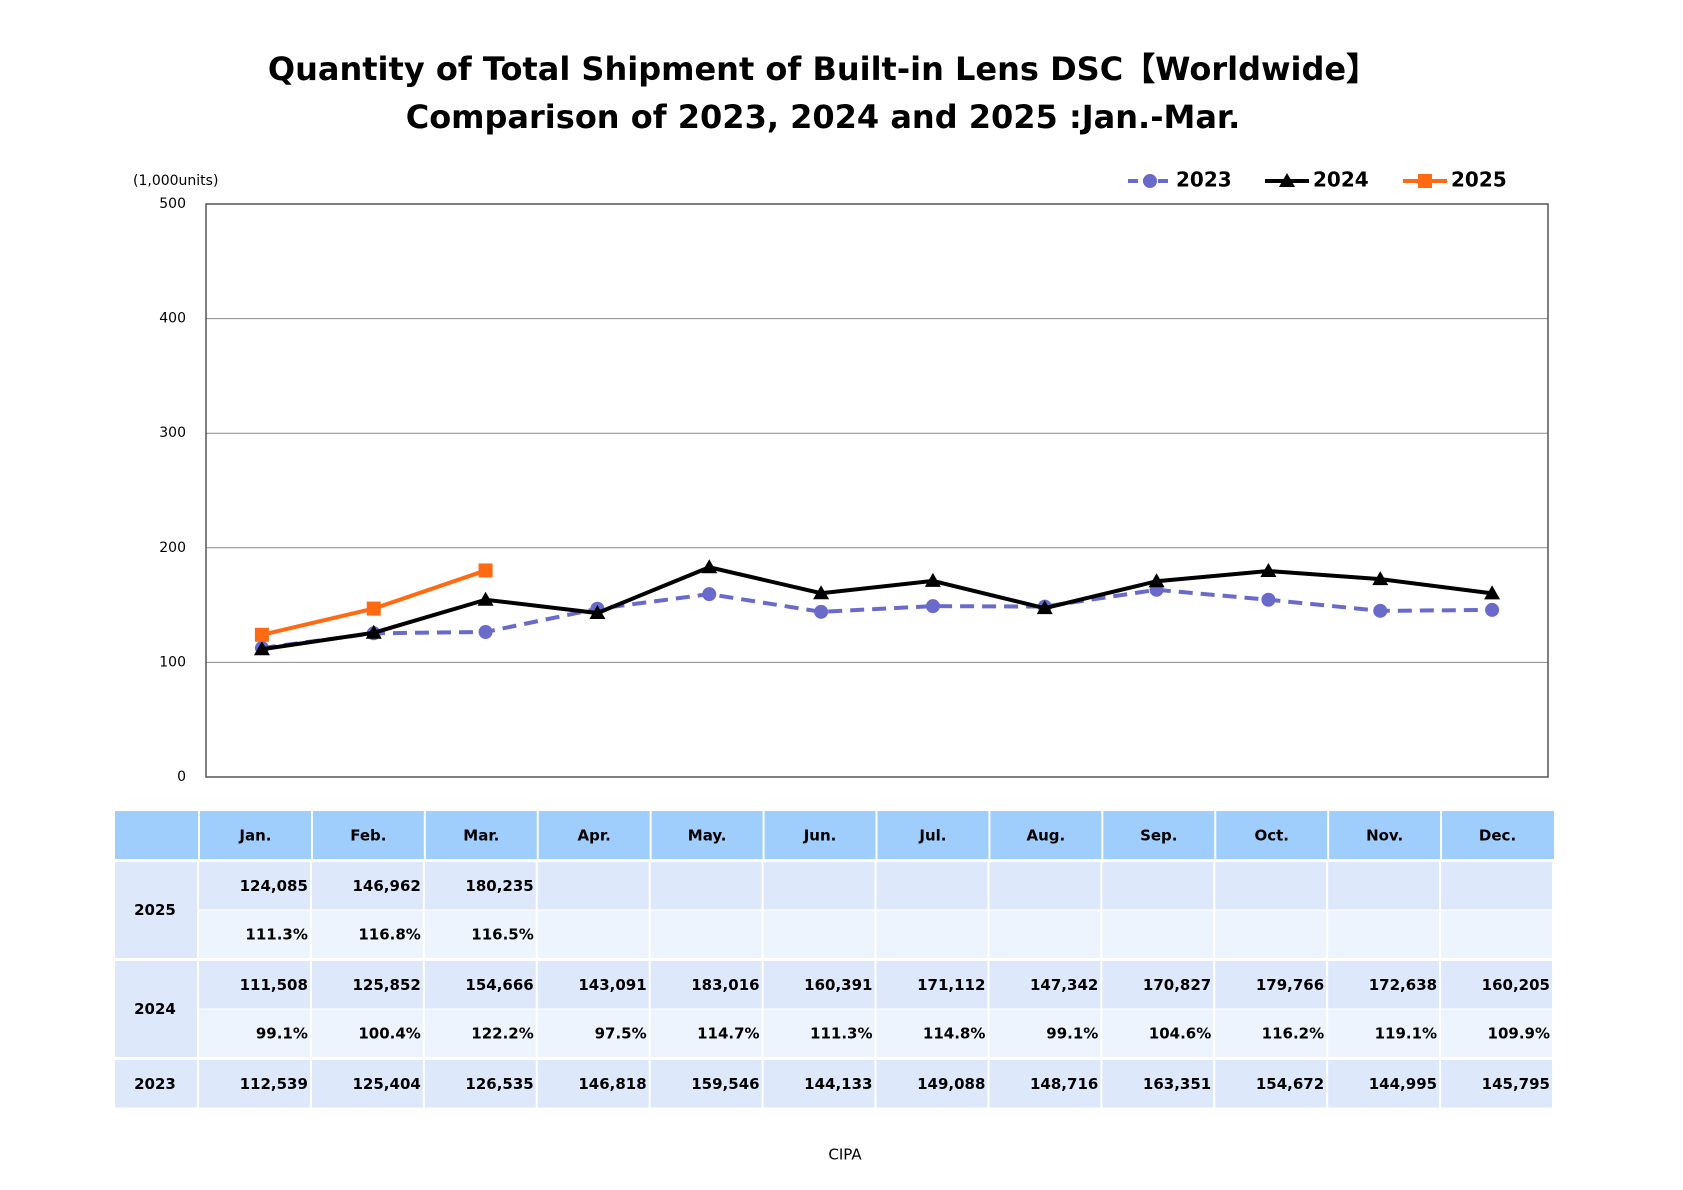 Image resolution: width=1683 pixels, height=1190 pixels. Describe the element at coordinates (1064, 985) in the screenshot. I see `table-value: 147,342` at that location.